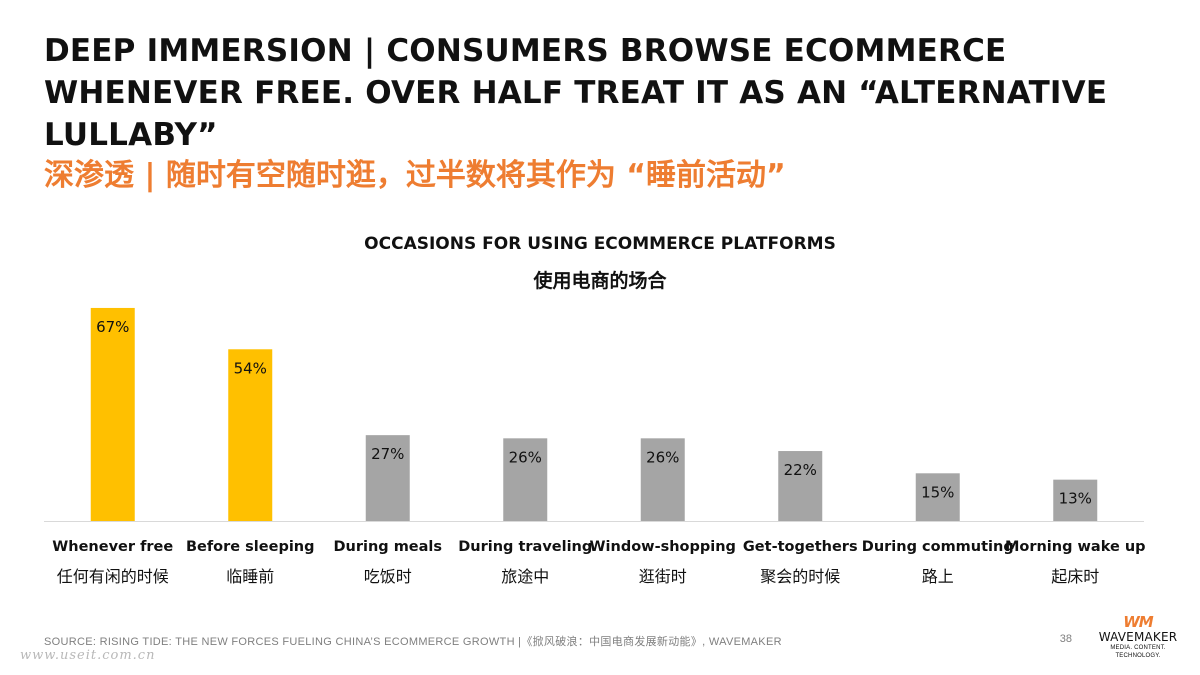 This screenshot has height=675, width=1200. I want to click on page-title-chinese: 深渗透 | 随时有空随时逛，过半数将其作为 “睡前活动”, so click(415, 175).